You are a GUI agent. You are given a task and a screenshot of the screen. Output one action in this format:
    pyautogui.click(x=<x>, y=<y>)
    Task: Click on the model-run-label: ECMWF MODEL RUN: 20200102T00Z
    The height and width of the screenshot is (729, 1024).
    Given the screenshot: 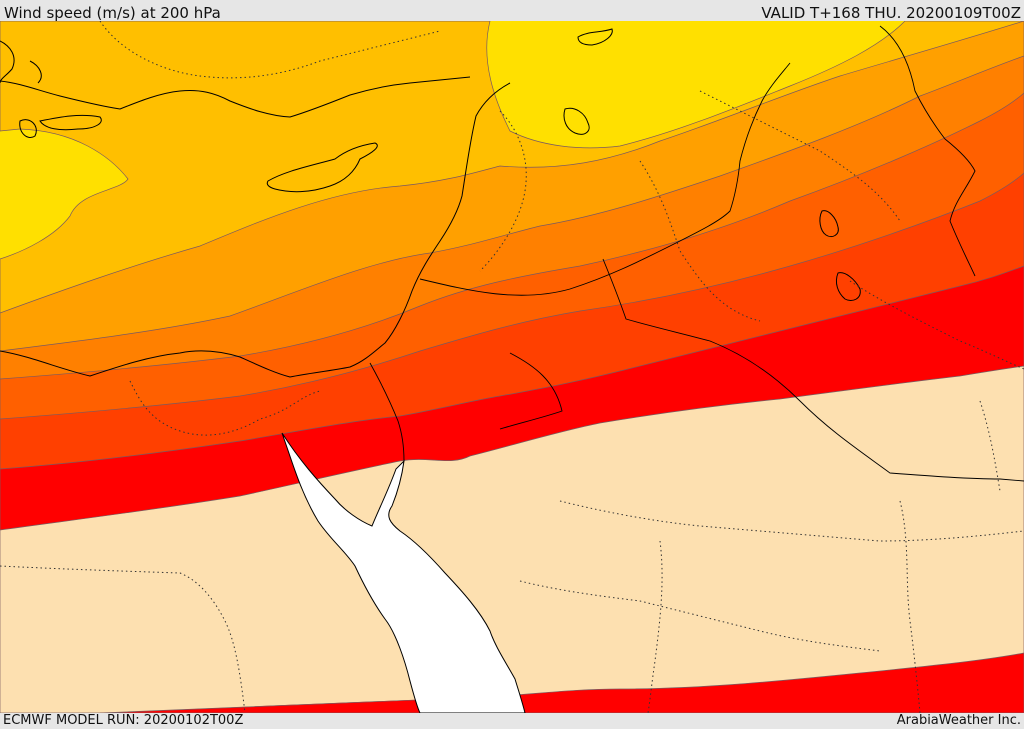 What is the action you would take?
    pyautogui.click(x=123, y=720)
    